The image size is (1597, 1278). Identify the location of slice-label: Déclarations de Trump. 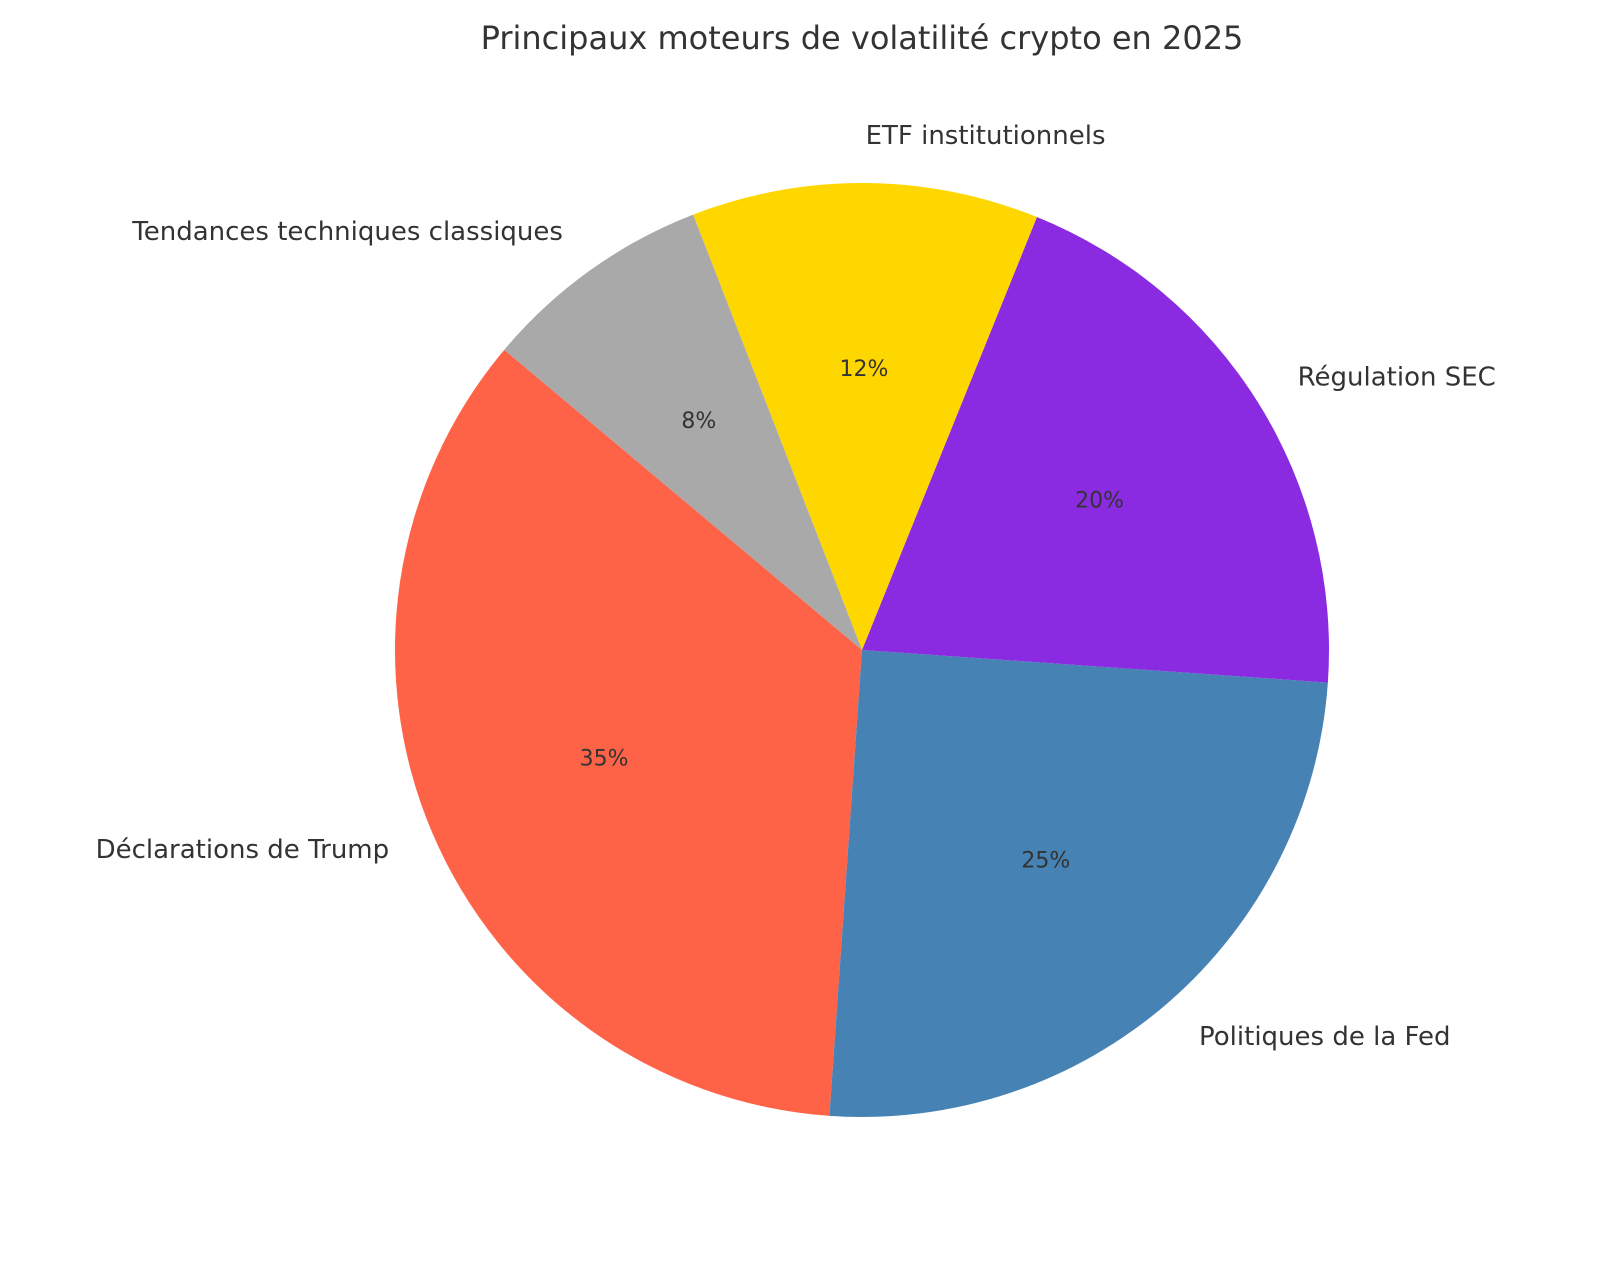
(243, 850).